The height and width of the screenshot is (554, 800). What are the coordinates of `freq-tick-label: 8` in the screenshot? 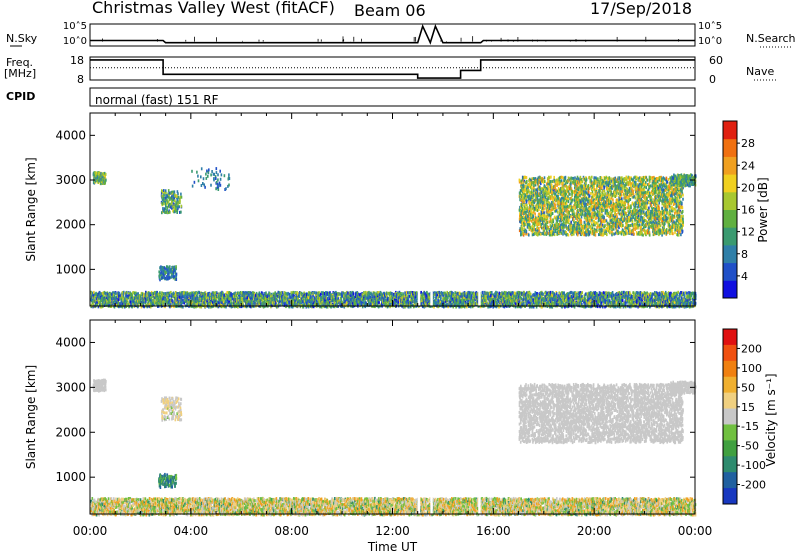 It's located at (80, 79).